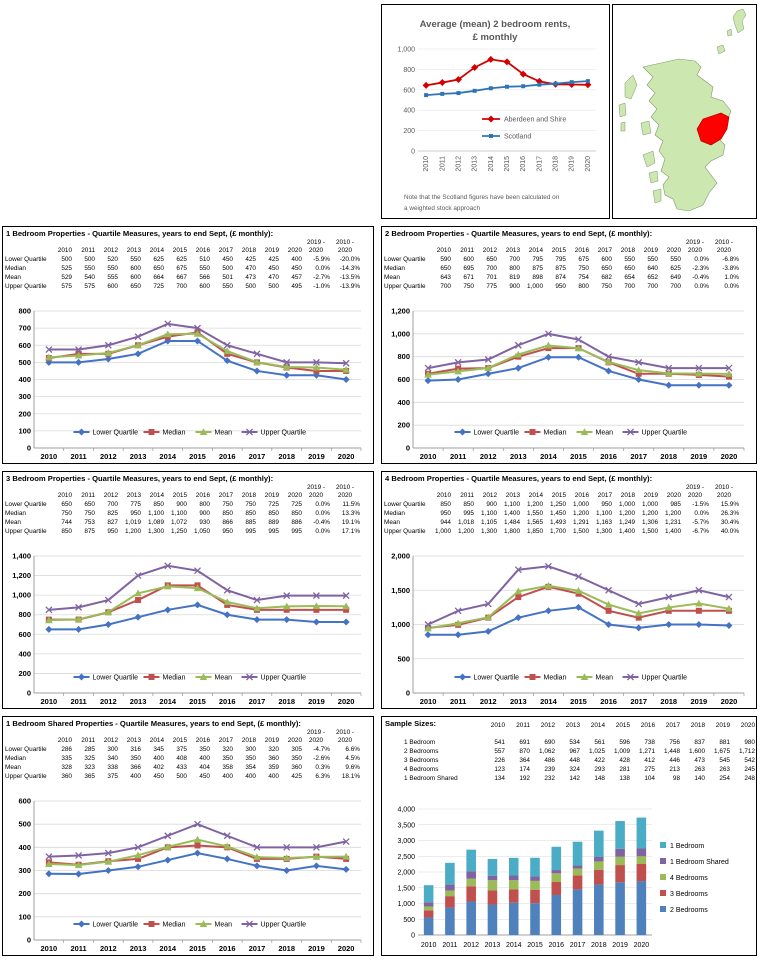 The height and width of the screenshot is (960, 761). What do you see at coordinates (535, 513) in the screenshot?
I see `value-cell: 1,550` at bounding box center [535, 513].